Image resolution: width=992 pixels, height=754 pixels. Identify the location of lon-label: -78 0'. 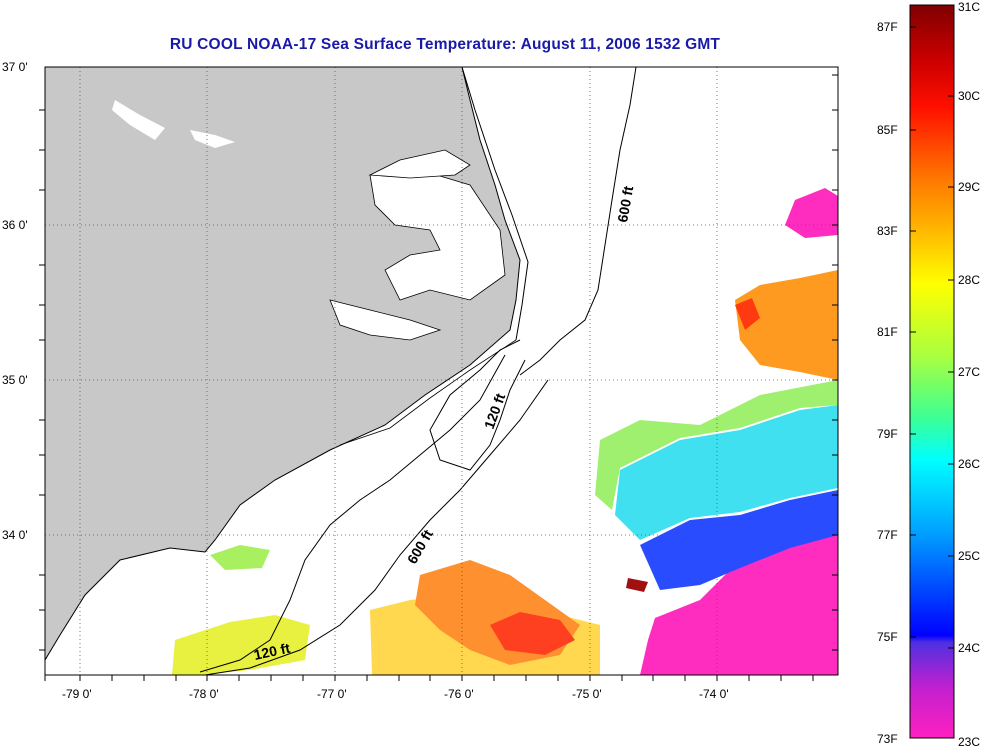
(204, 694).